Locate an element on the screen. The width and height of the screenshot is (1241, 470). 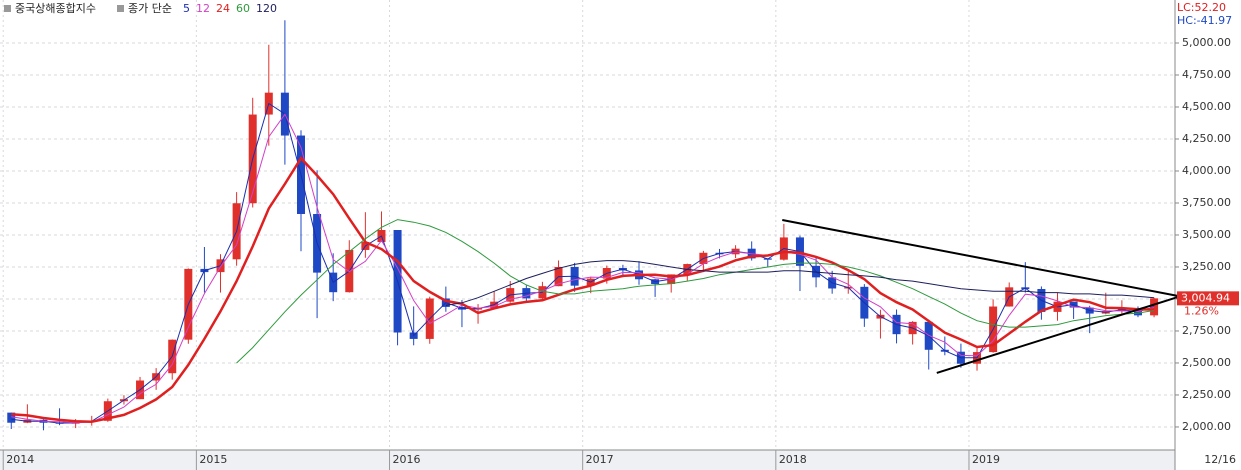
x-axis-strip is located at coordinates (587, 460).